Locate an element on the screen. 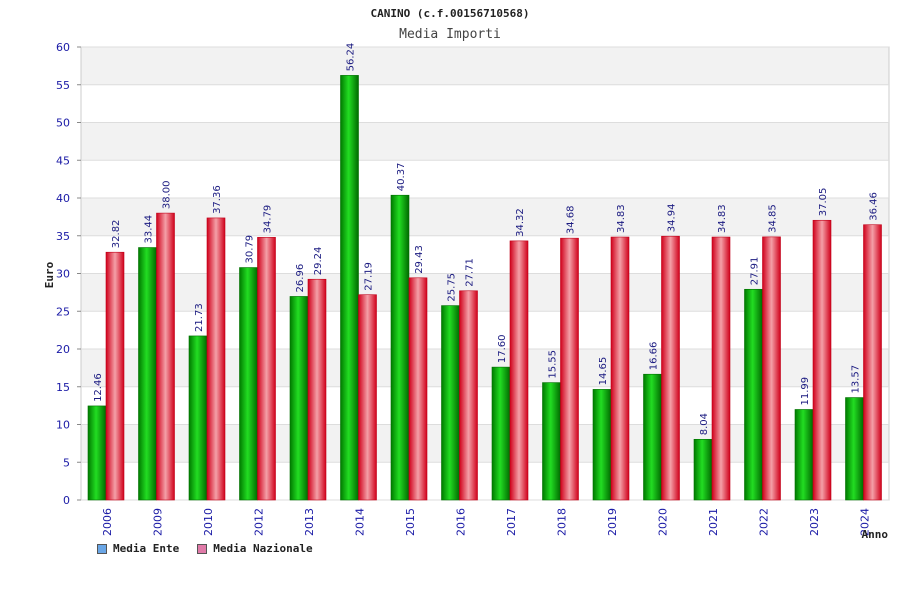 The height and width of the screenshot is (600, 900). legend-item-media-ente: Media Ente is located at coordinates (138, 548).